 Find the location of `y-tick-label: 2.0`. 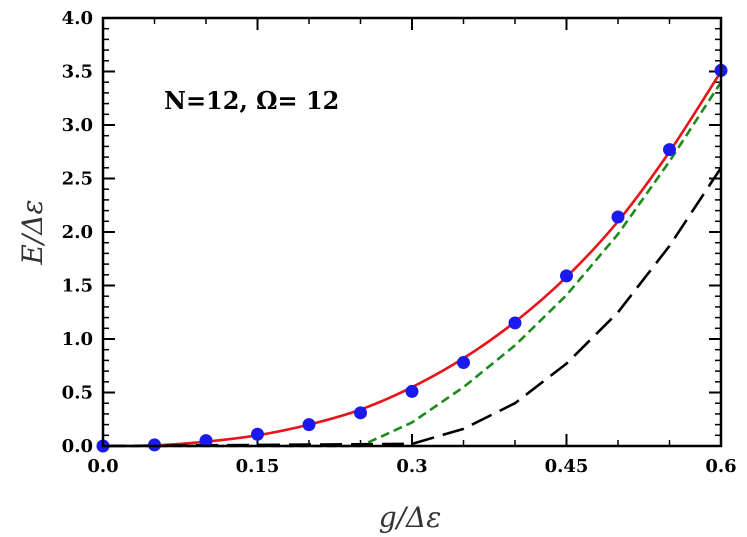

y-tick-label: 2.0 is located at coordinates (77, 232).